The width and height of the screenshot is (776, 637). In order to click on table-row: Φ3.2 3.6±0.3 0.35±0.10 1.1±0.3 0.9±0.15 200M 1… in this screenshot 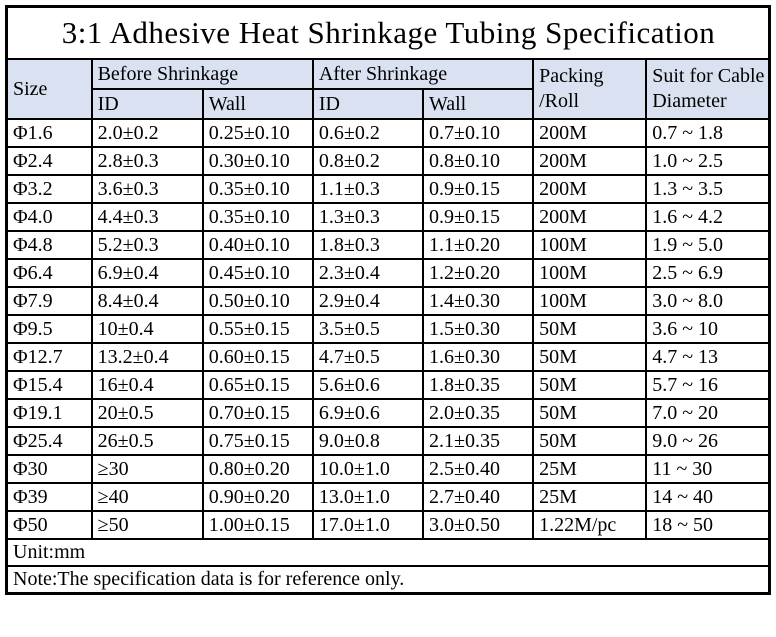, I will do `click(388, 189)`.